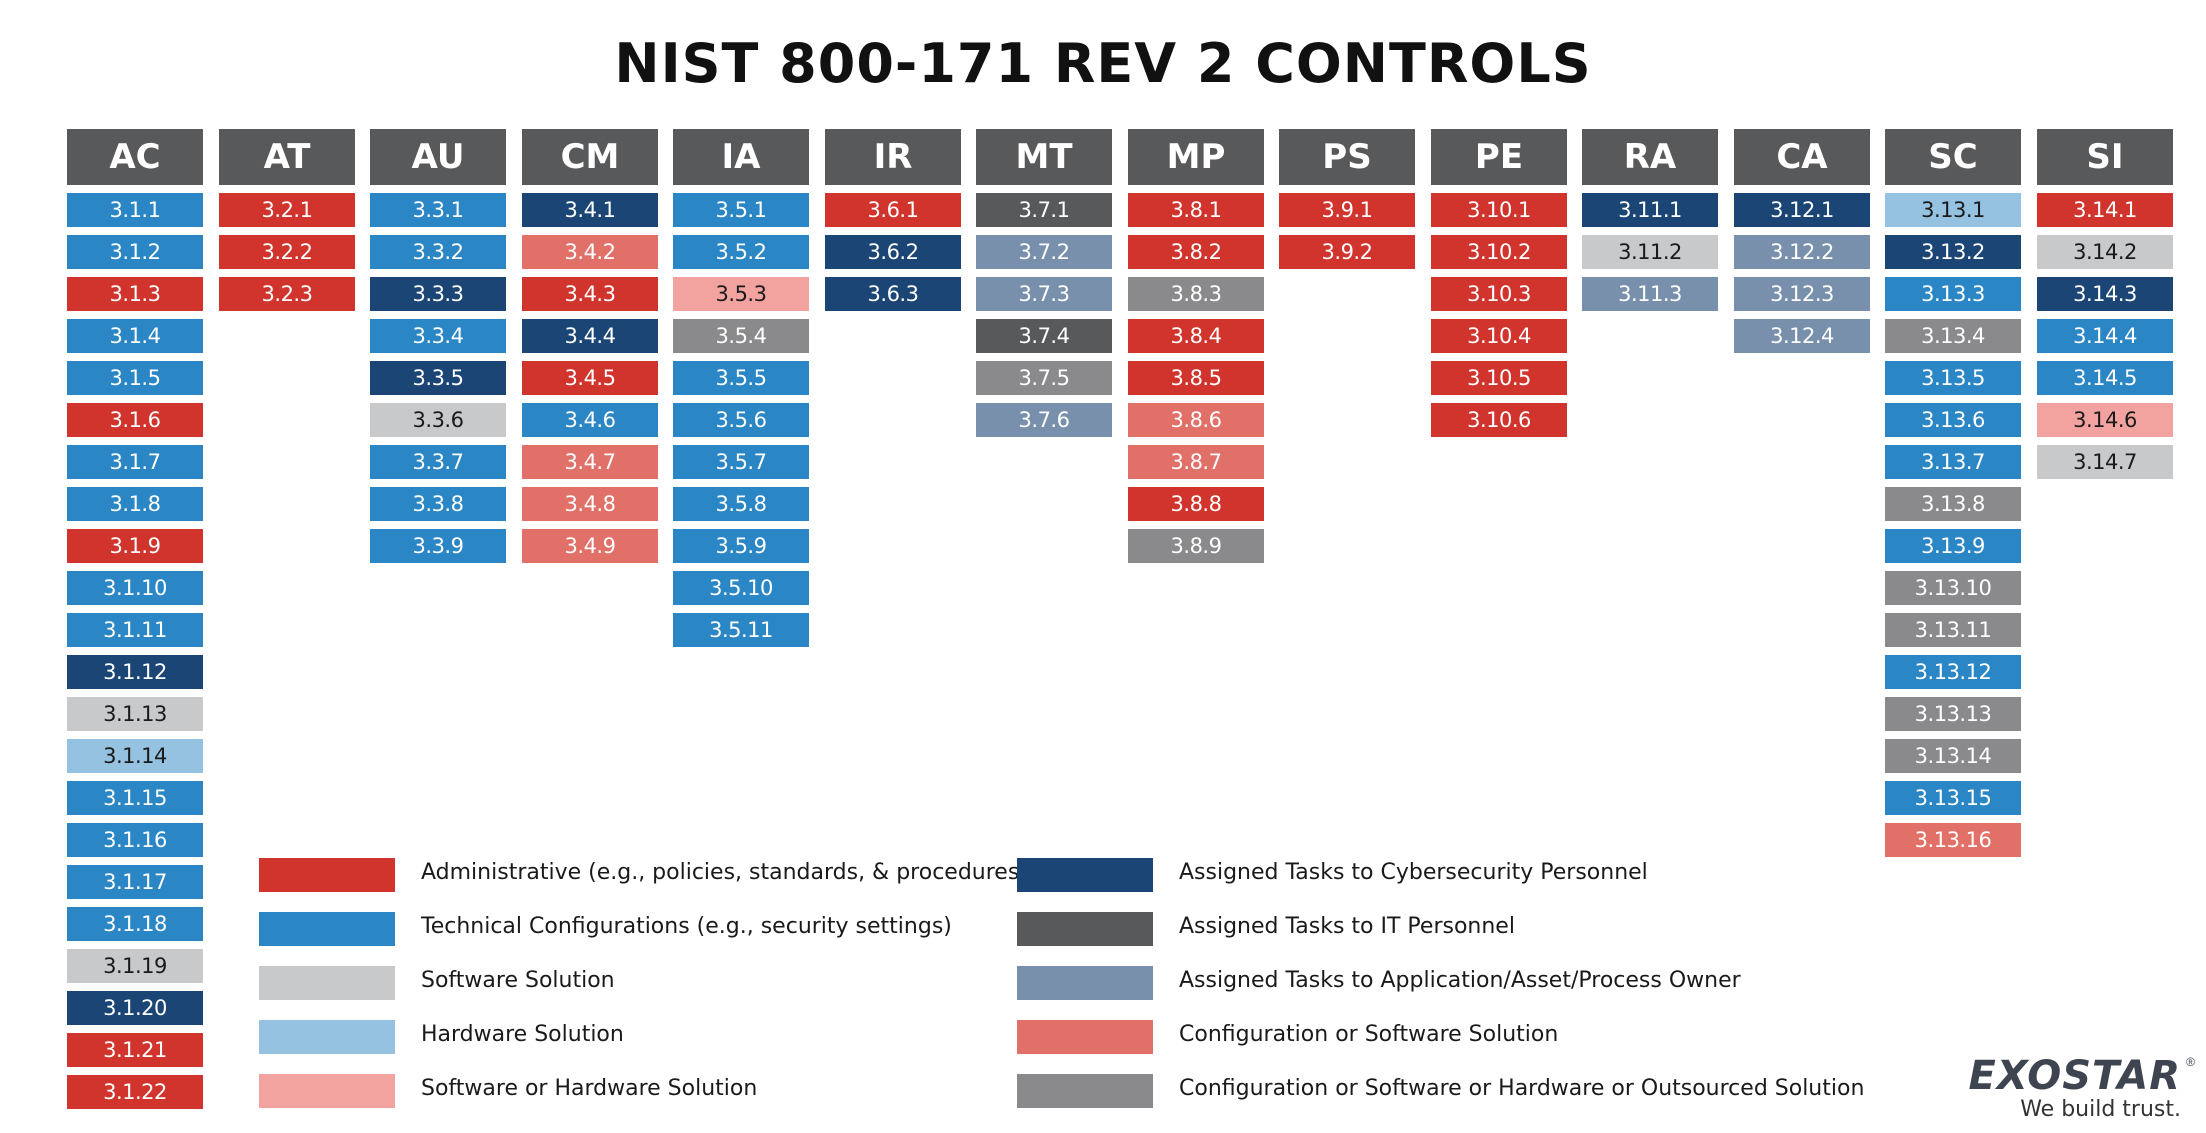 The width and height of the screenshot is (2206, 1133). What do you see at coordinates (287, 210) in the screenshot?
I see `control-cell: 3.2.1` at bounding box center [287, 210].